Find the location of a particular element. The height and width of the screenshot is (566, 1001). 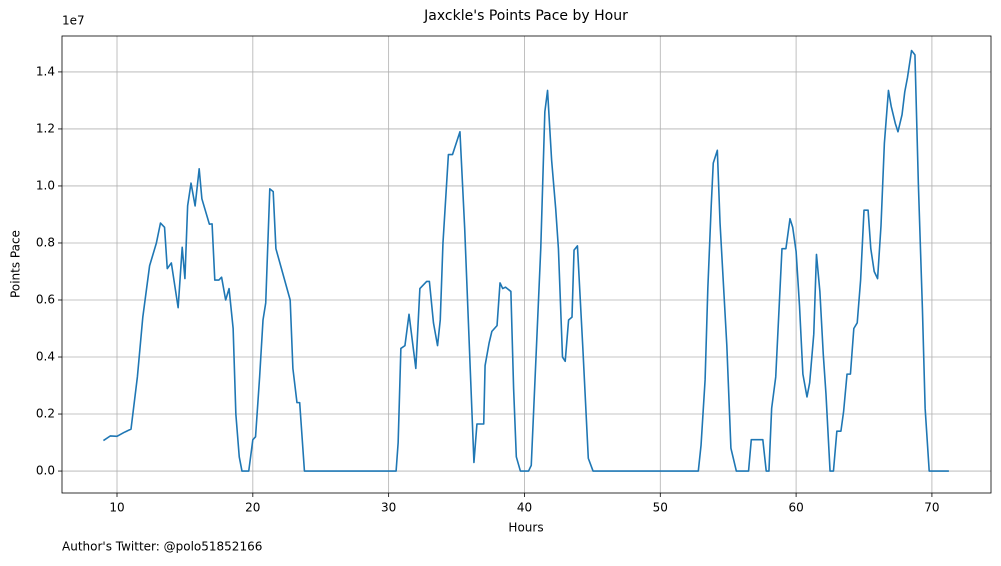

y-tick-label: 0.6 is located at coordinates (45, 299).